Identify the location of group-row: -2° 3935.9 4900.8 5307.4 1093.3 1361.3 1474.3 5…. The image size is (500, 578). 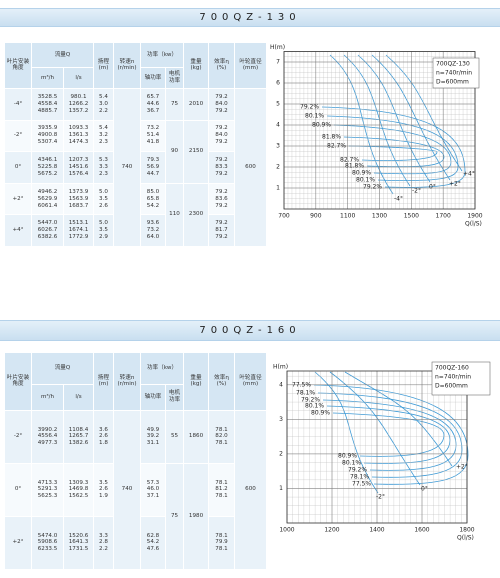
(135, 151).